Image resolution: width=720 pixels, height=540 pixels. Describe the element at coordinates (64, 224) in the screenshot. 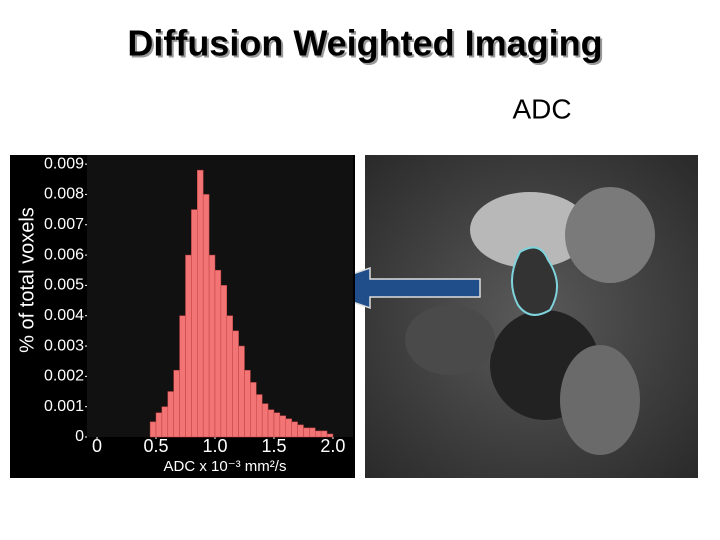

I see `y-tick-label: 0.007` at that location.